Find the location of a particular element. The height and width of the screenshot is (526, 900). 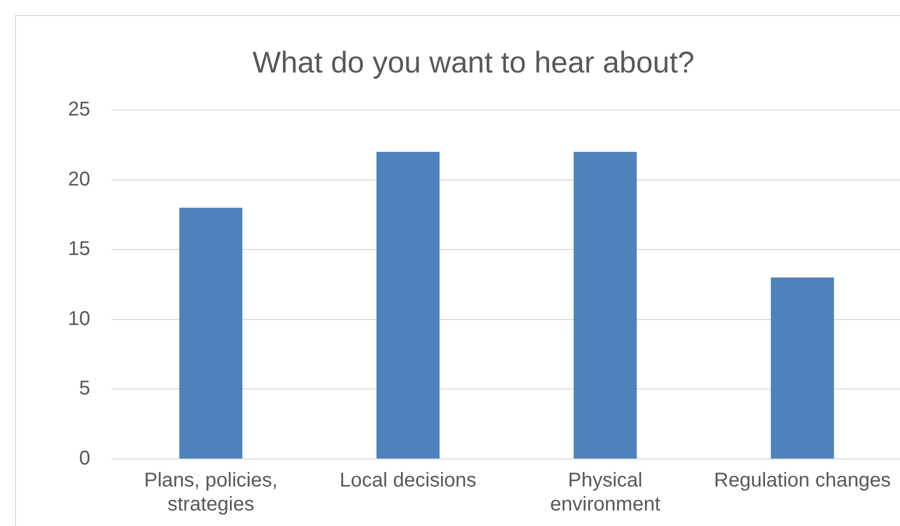

y-tick-label: 10 is located at coordinates (79, 319).